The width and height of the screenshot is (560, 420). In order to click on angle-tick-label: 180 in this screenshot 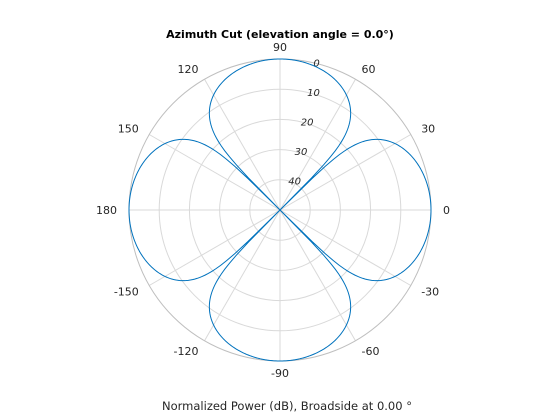, I will do `click(106, 210)`.